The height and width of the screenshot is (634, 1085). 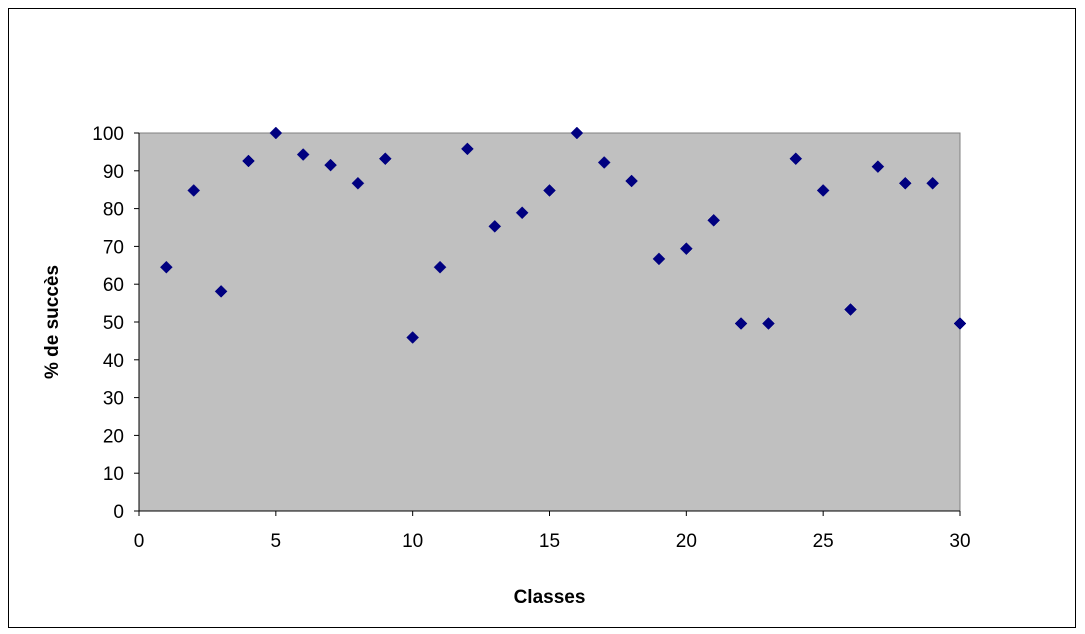 I want to click on x-axis: 0 5 10 15 20 25 30, so click(x=552, y=531).